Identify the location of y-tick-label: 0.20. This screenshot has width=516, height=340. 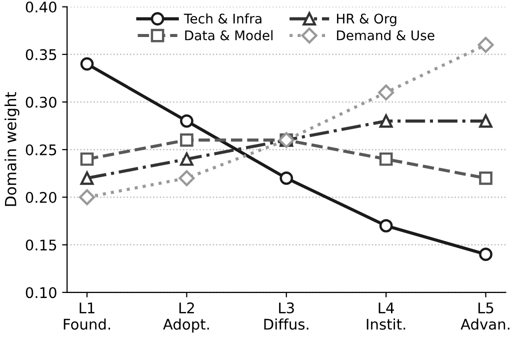
(41, 197).